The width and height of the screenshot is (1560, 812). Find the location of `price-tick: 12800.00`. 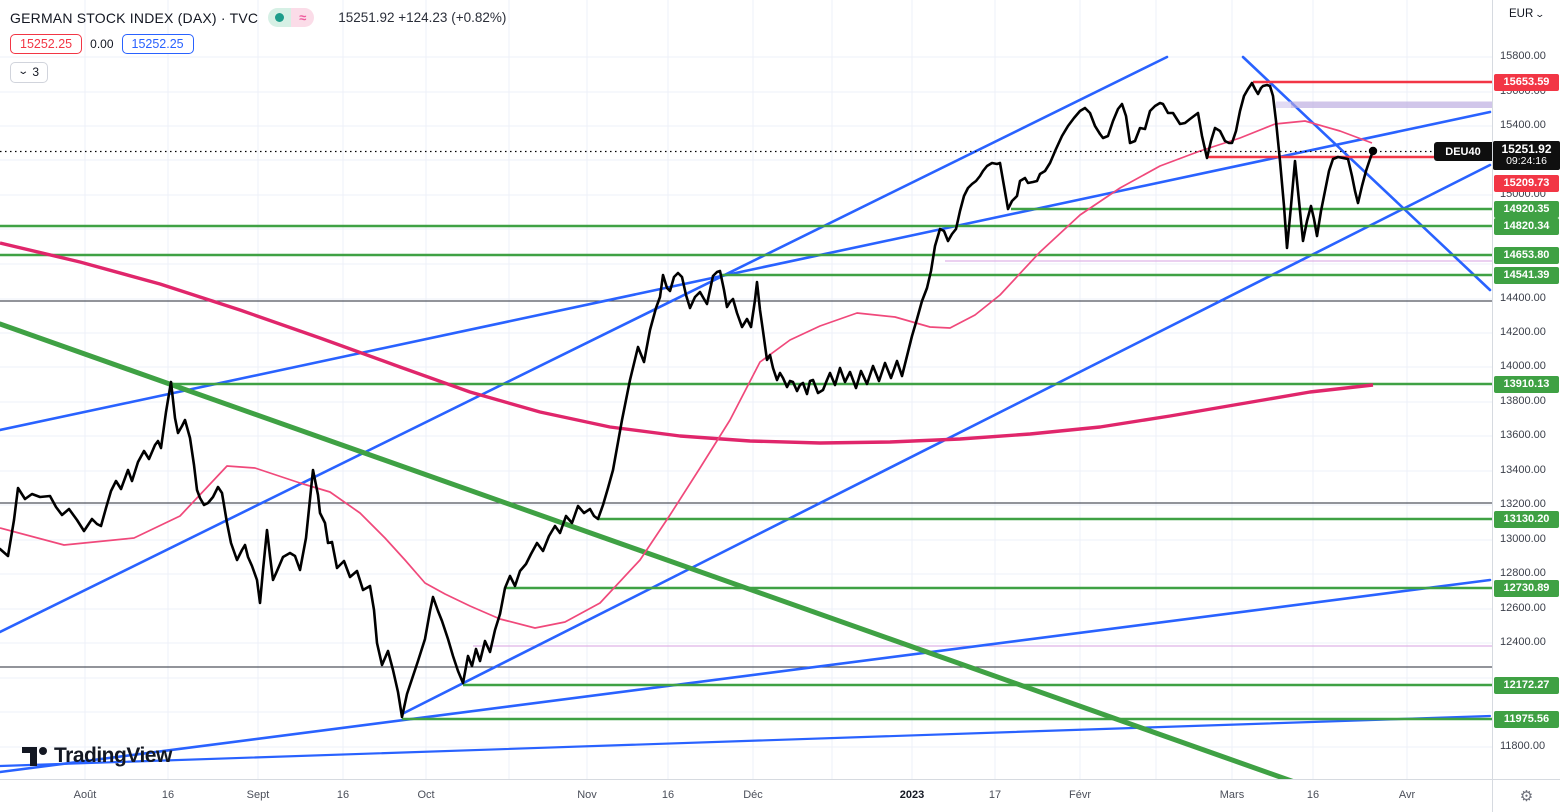

price-tick: 12800.00 is located at coordinates (1523, 573).